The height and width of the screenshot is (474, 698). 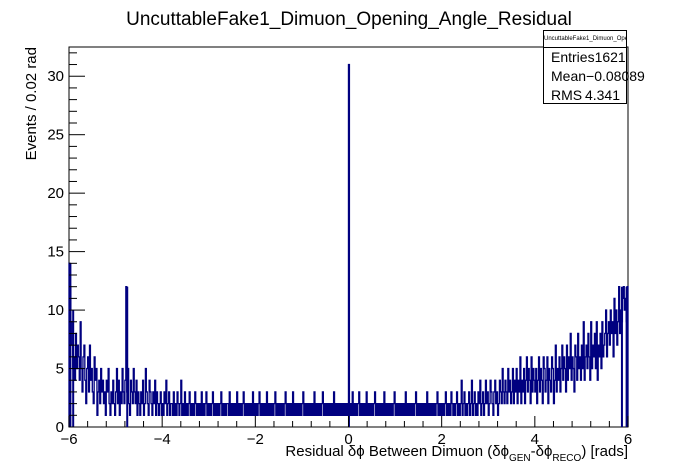 I want to click on stats-entries-value: 1621, so click(x=610, y=57).